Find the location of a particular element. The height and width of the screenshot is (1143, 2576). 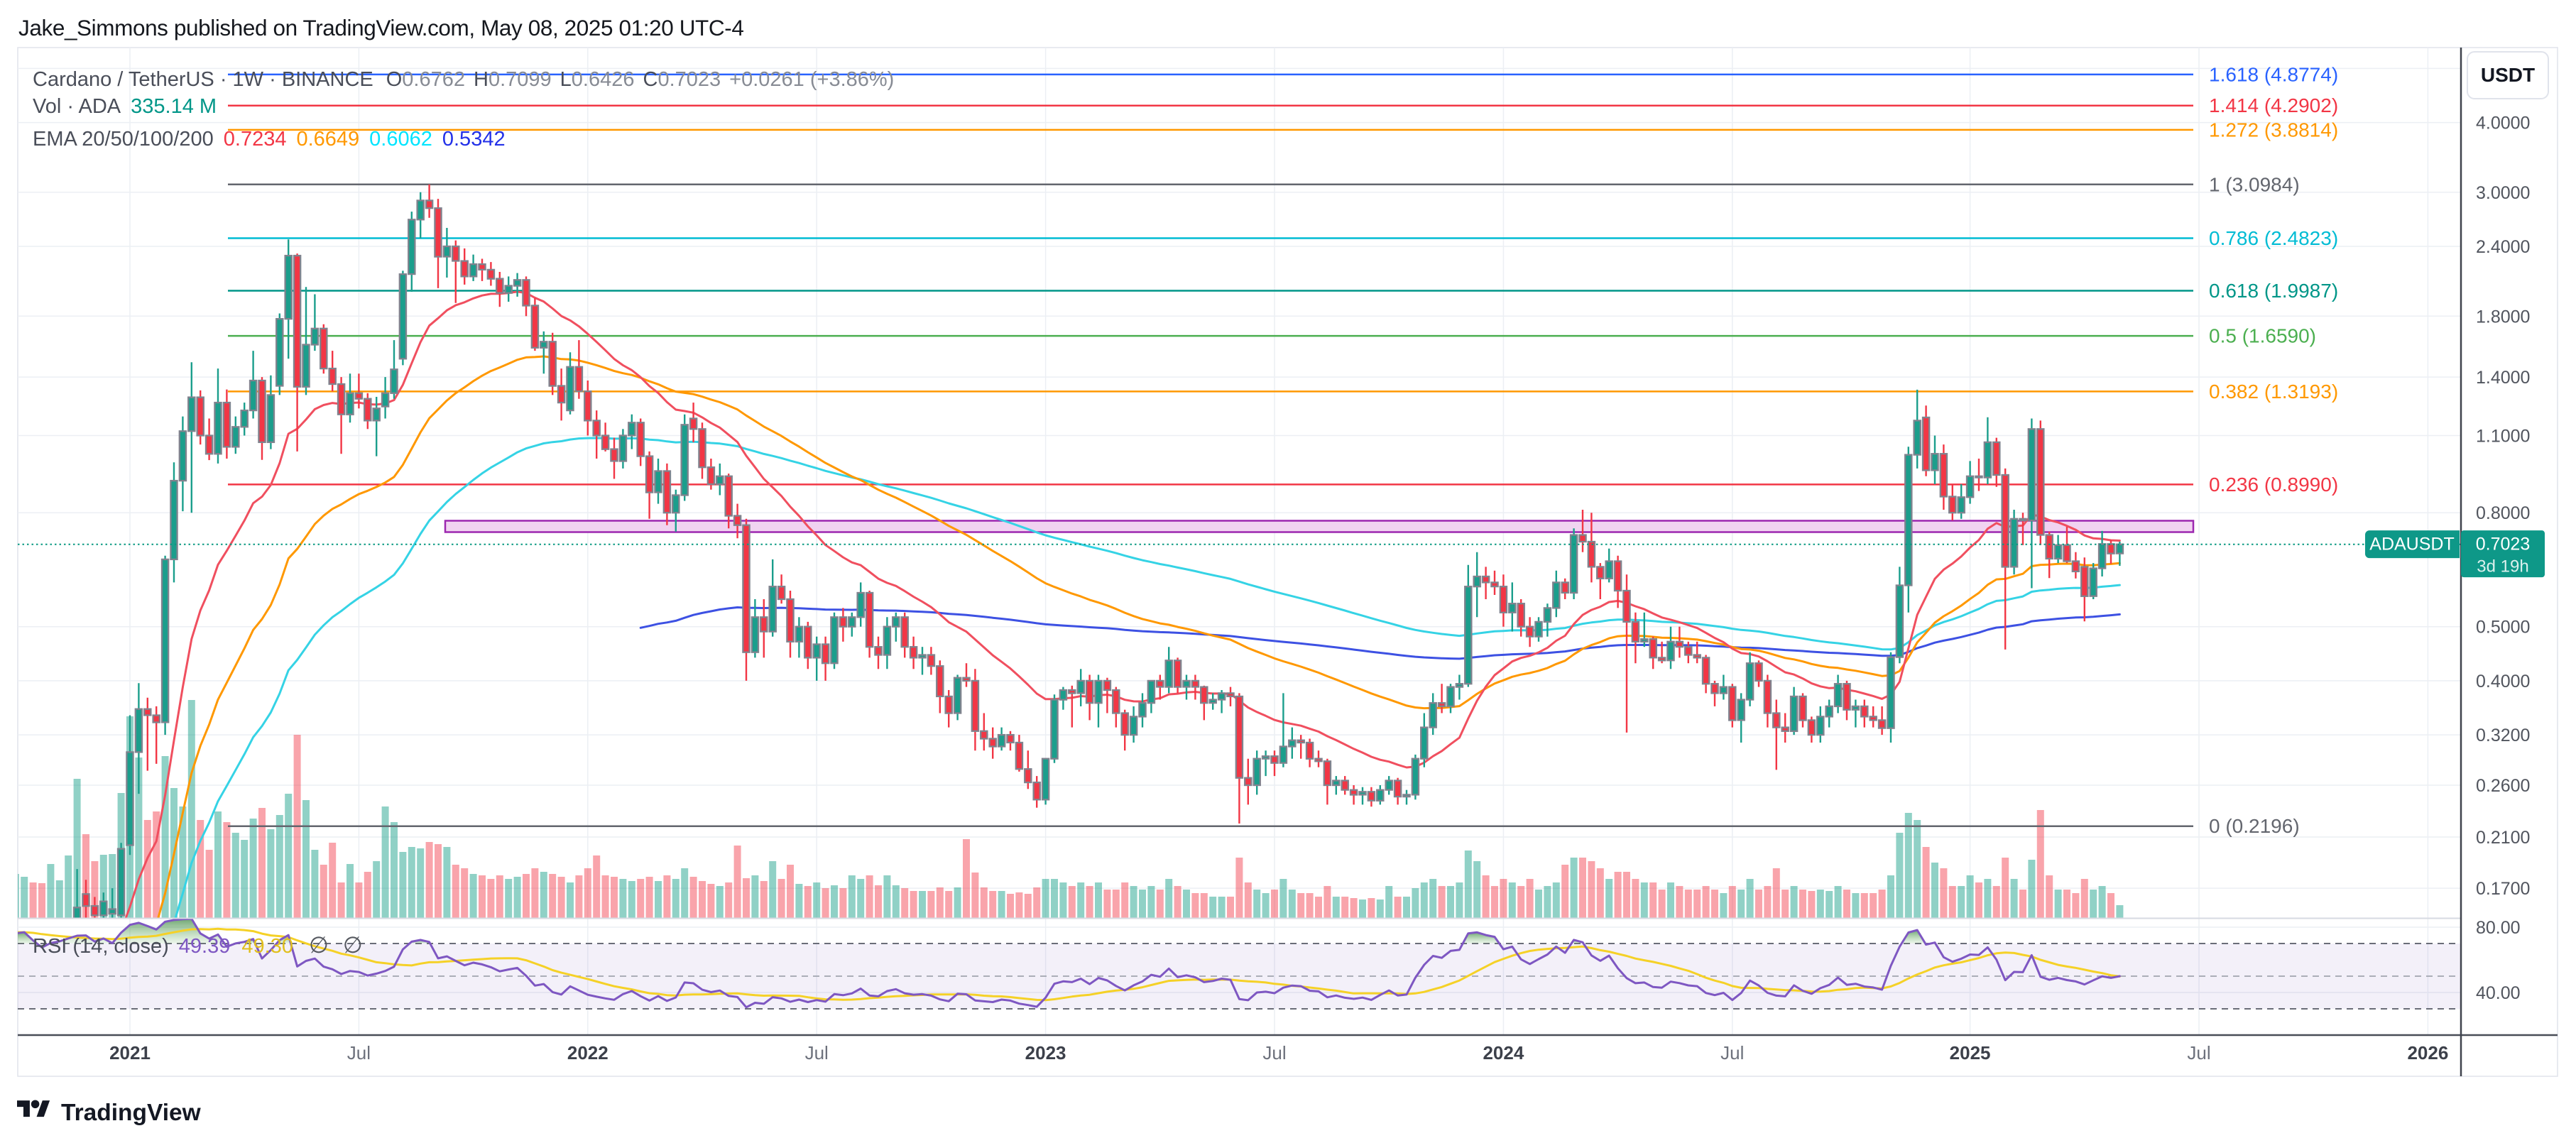

svg-text: 0.4000 is located at coordinates (2503, 681).